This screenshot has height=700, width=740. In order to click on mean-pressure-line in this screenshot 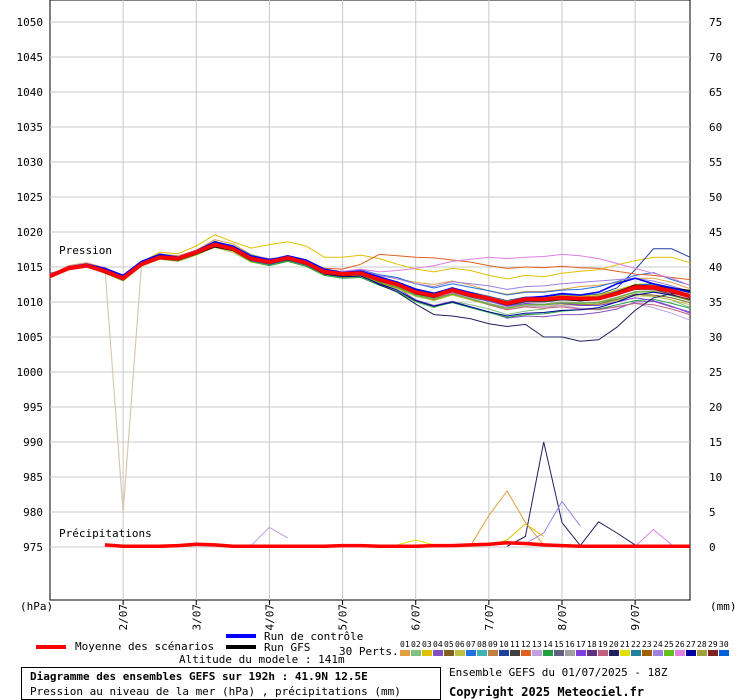, I will do `click(370, 274)`.